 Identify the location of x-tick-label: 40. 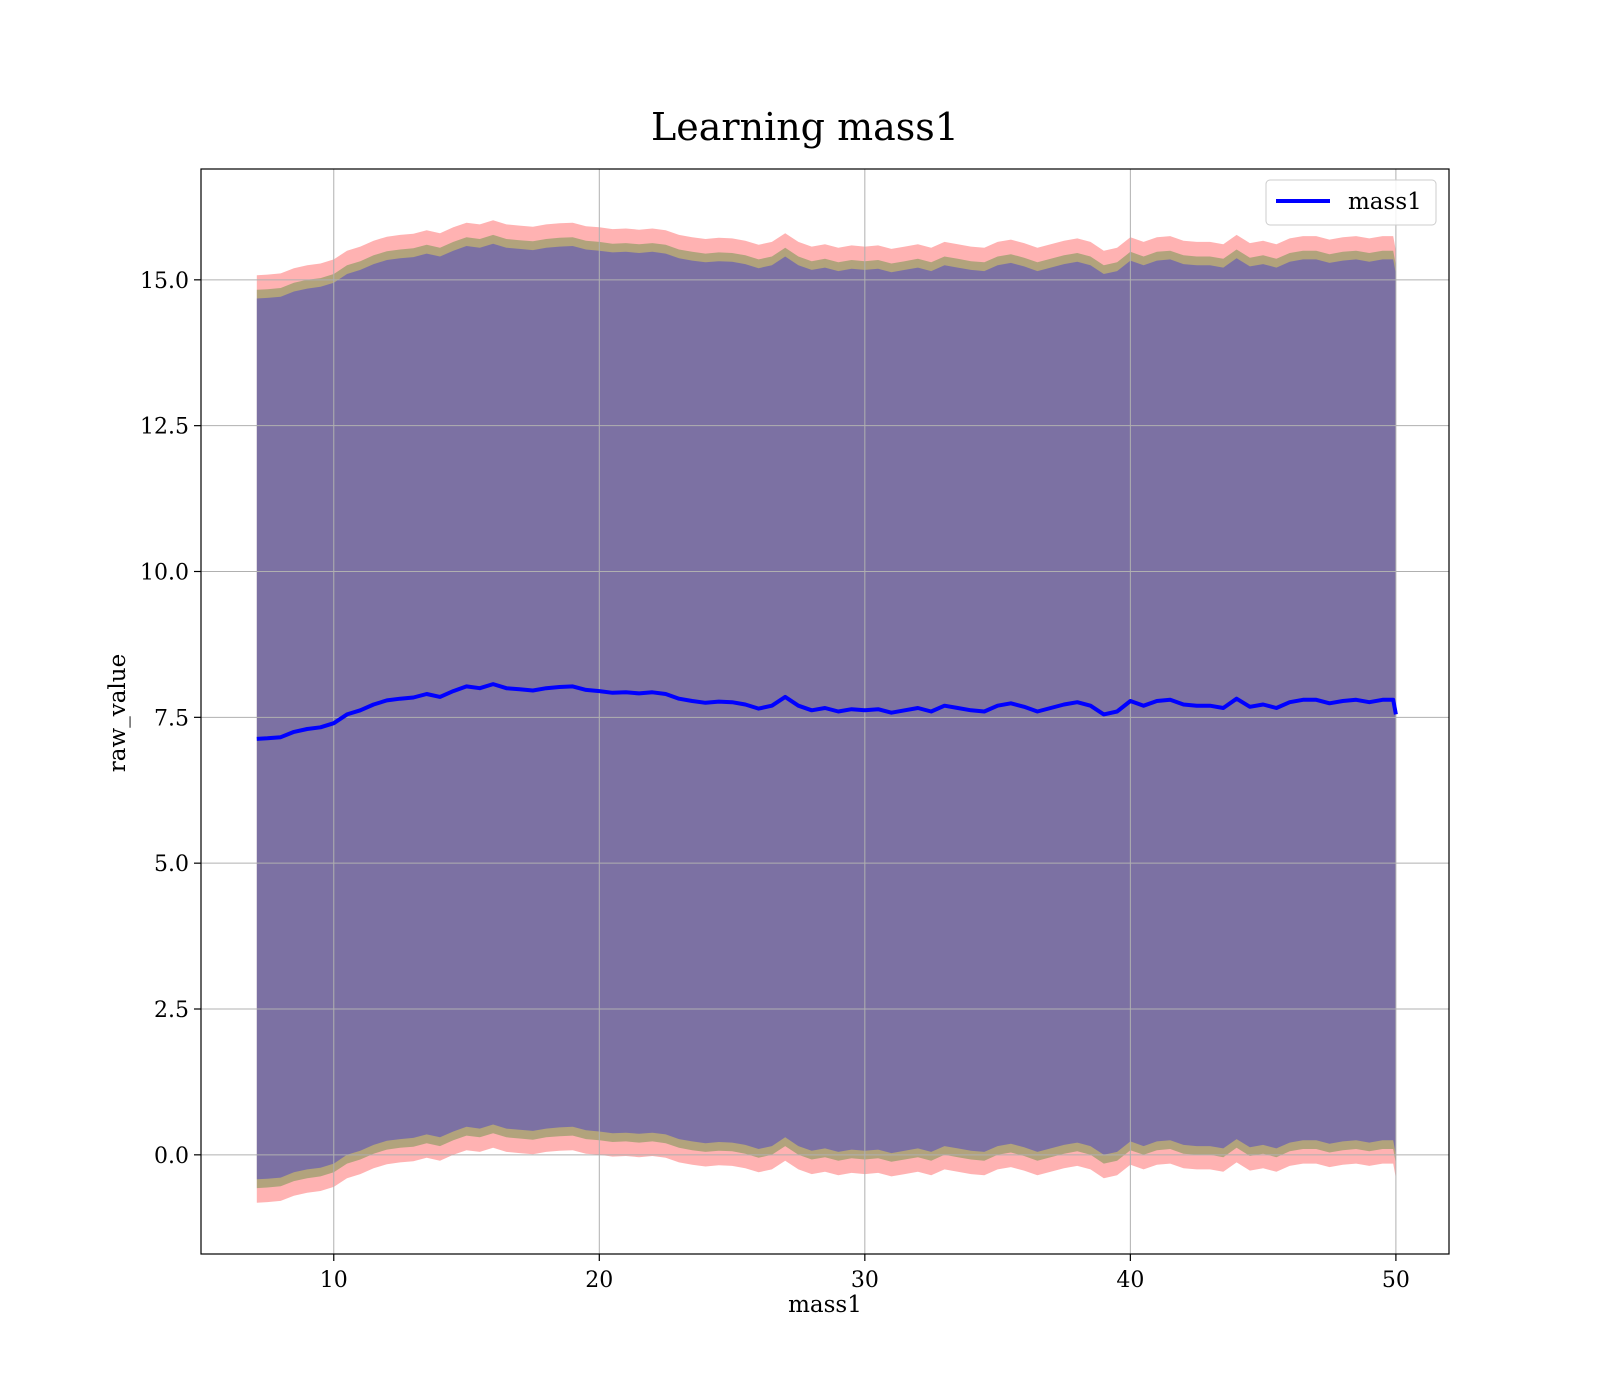
(1130, 1280).